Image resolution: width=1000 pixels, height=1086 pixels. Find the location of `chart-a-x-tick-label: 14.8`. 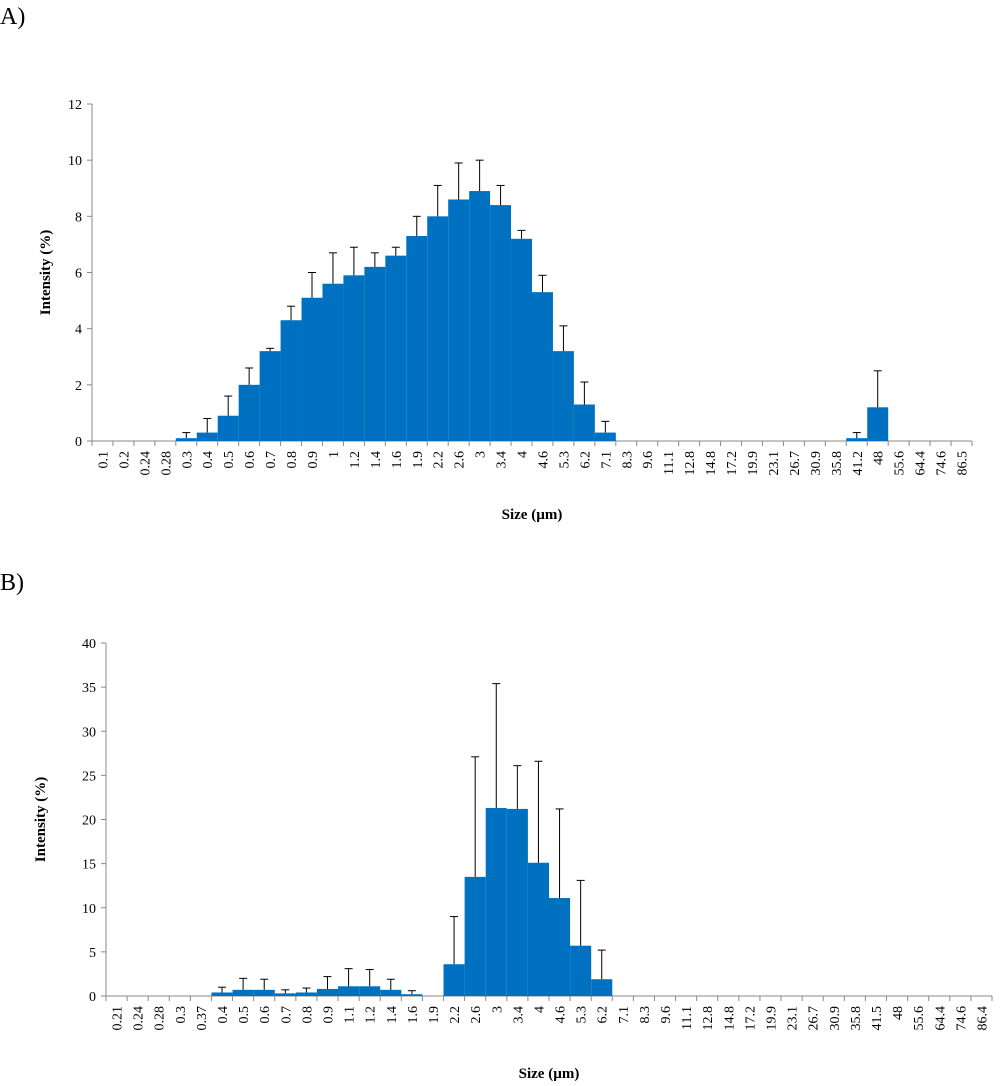

chart-a-x-tick-label: 14.8 is located at coordinates (711, 463).